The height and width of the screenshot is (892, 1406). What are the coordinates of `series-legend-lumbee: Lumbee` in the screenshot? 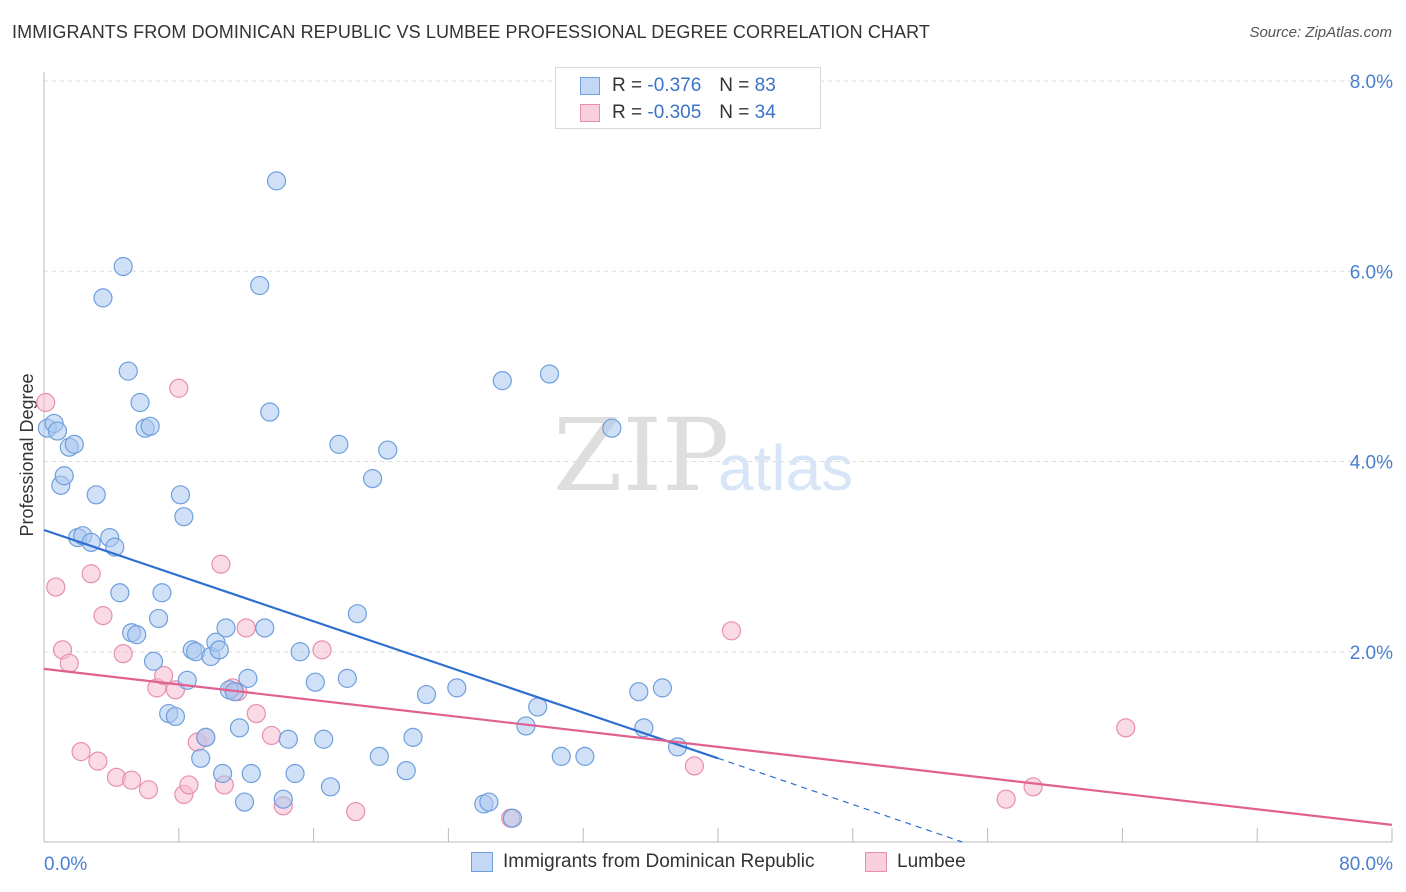 It's located at (915, 862).